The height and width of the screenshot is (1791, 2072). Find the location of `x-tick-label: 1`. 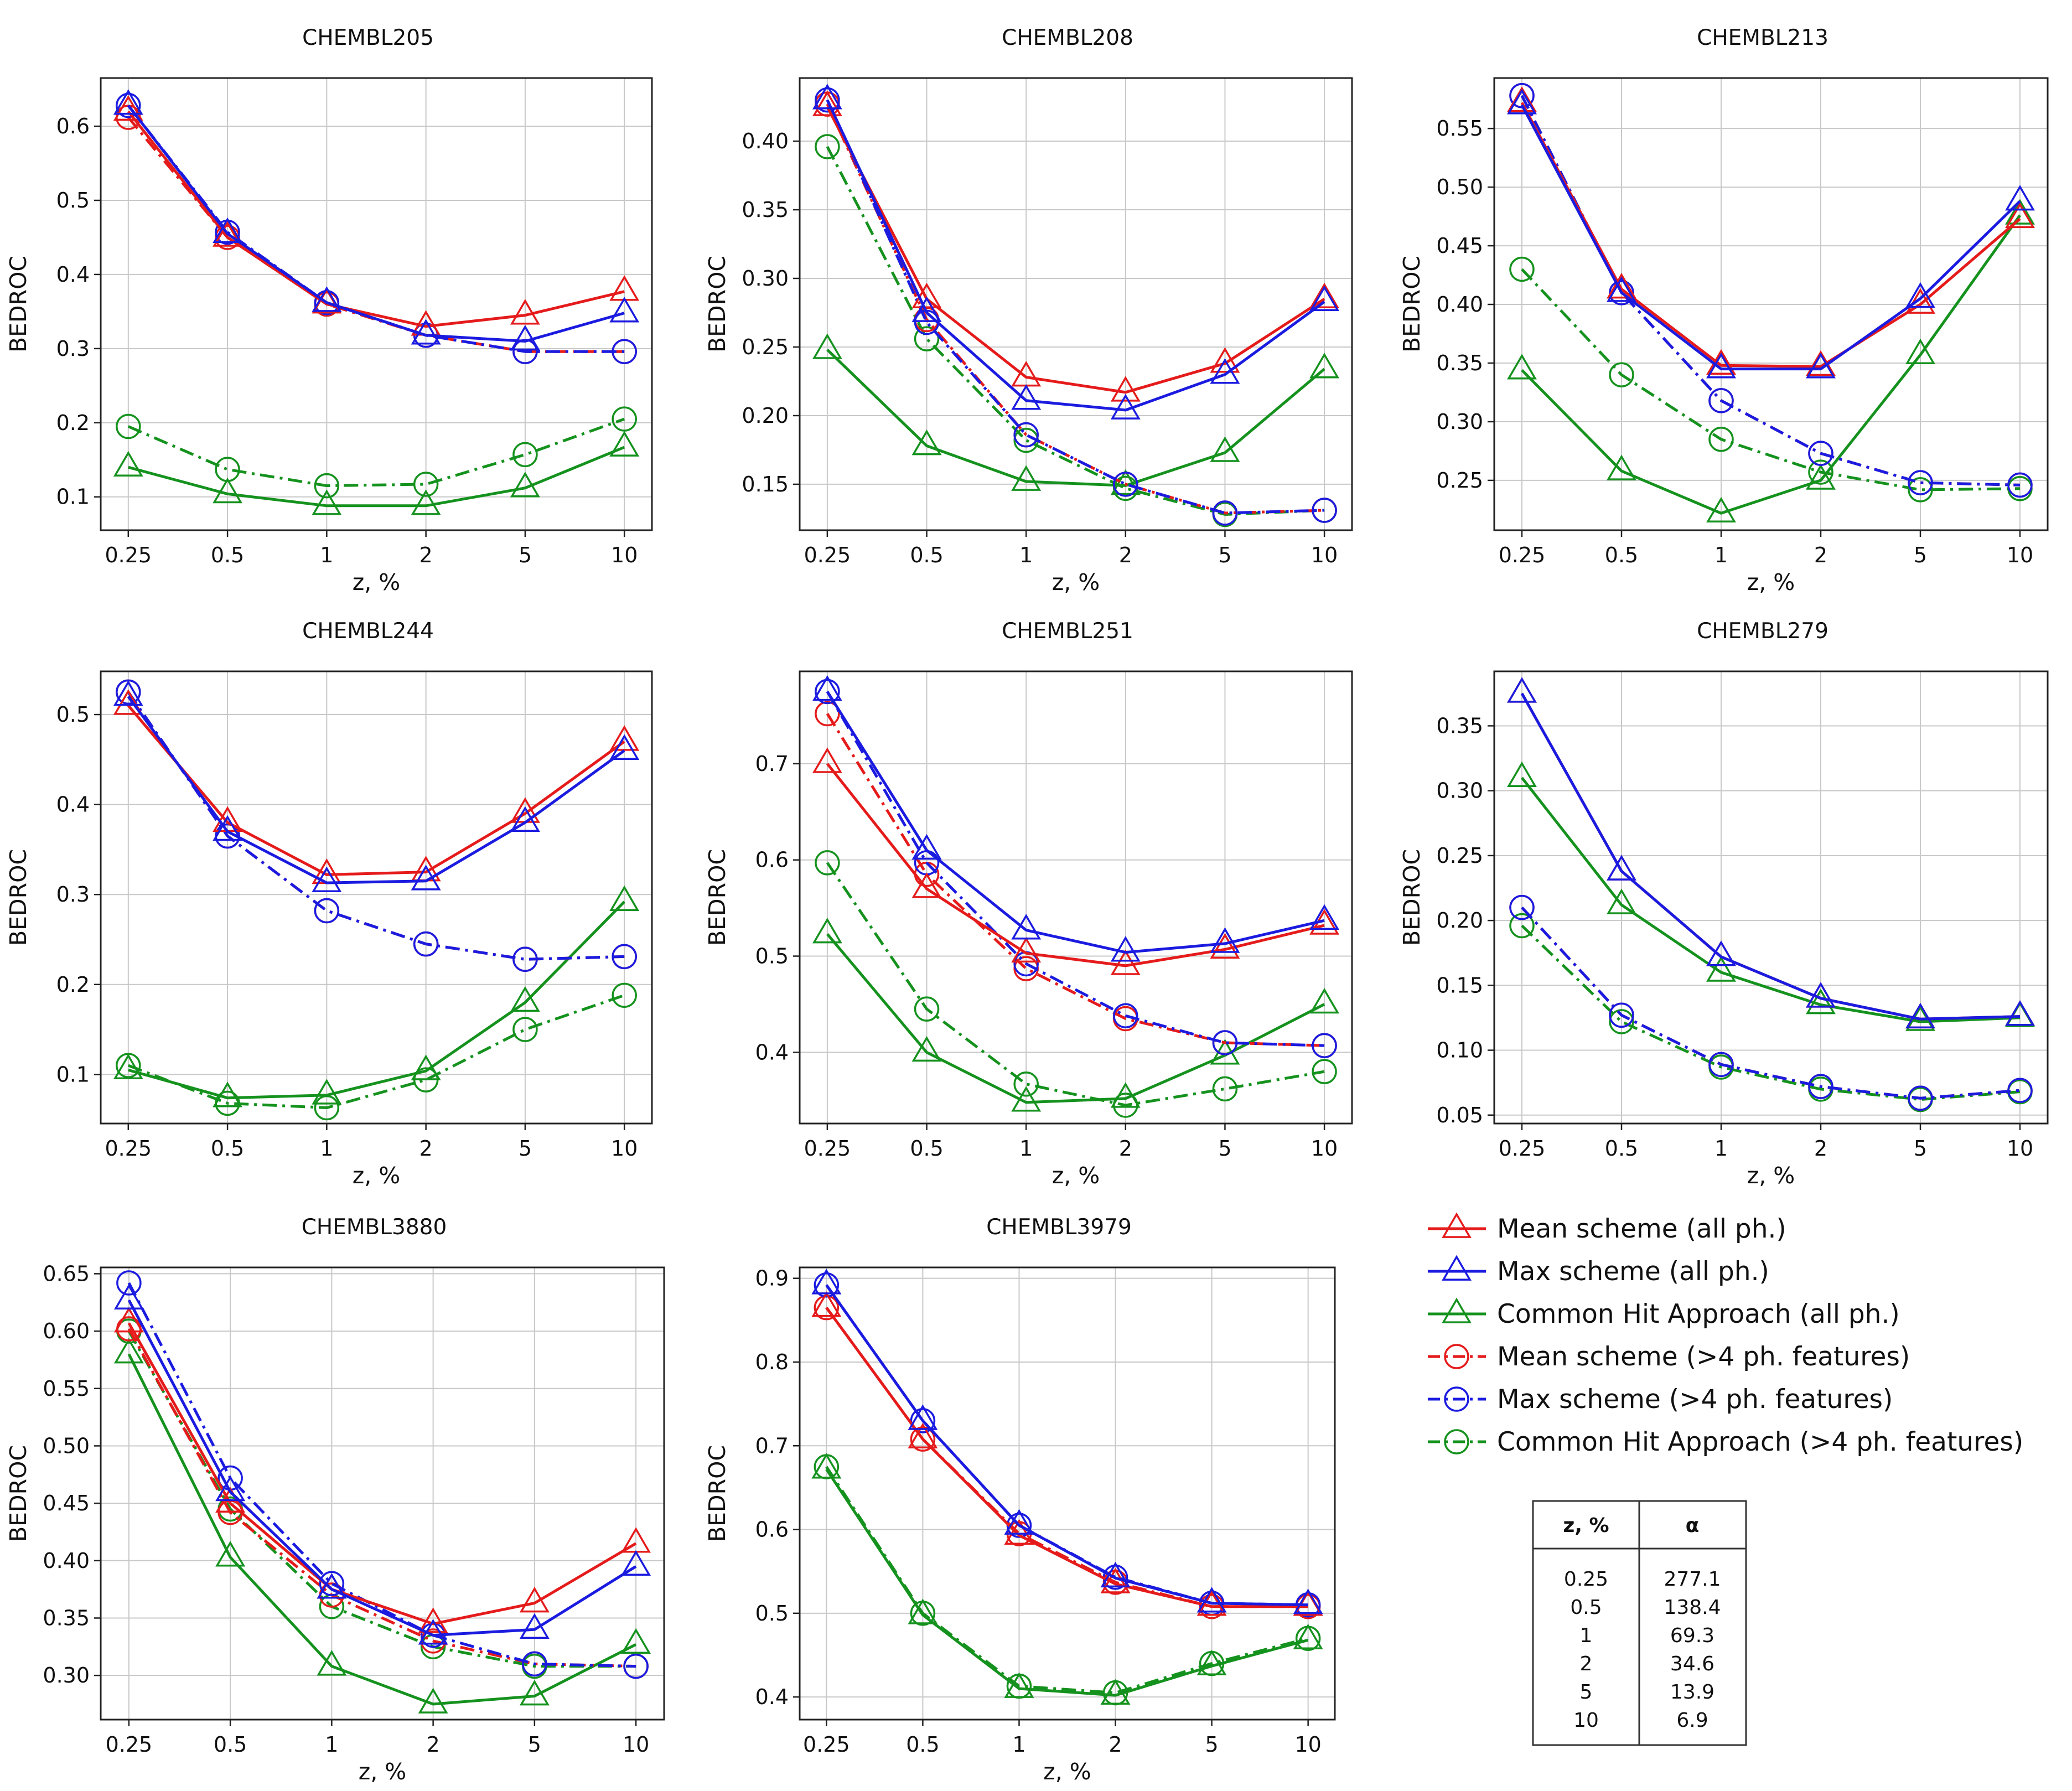

x-tick-label: 1 is located at coordinates (331, 1745).